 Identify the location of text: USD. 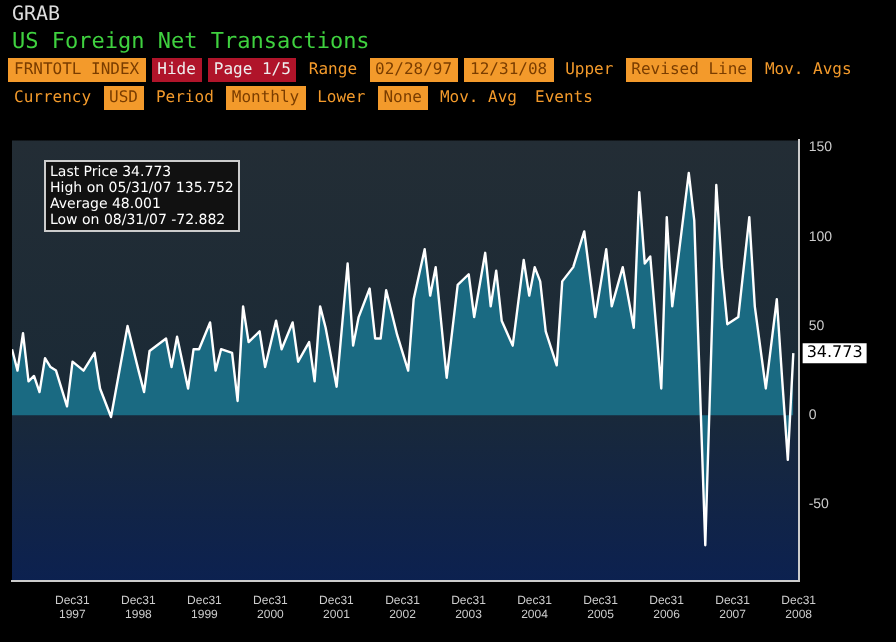
(123, 98).